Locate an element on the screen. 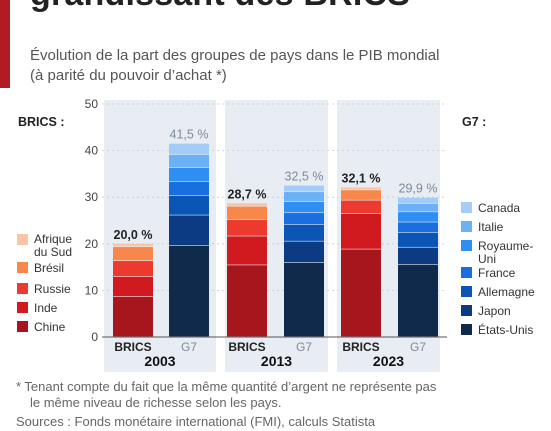 This screenshot has height=431, width=551. legend-label-cont: Uni is located at coordinates (487, 259).